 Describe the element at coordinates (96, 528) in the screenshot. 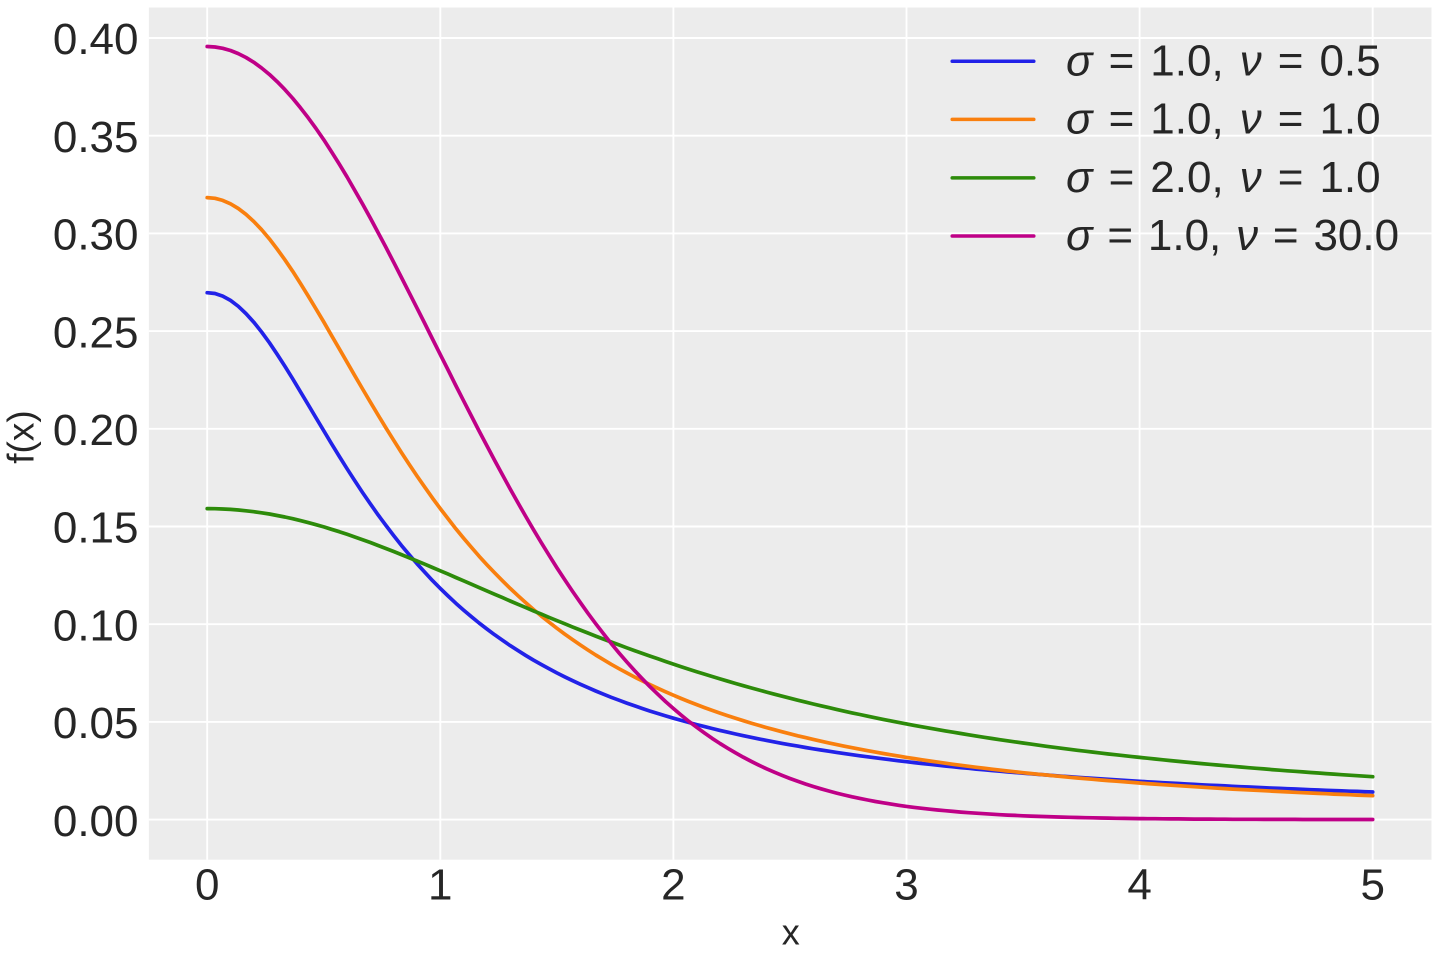

I see `svg-text: 0.15` at that location.